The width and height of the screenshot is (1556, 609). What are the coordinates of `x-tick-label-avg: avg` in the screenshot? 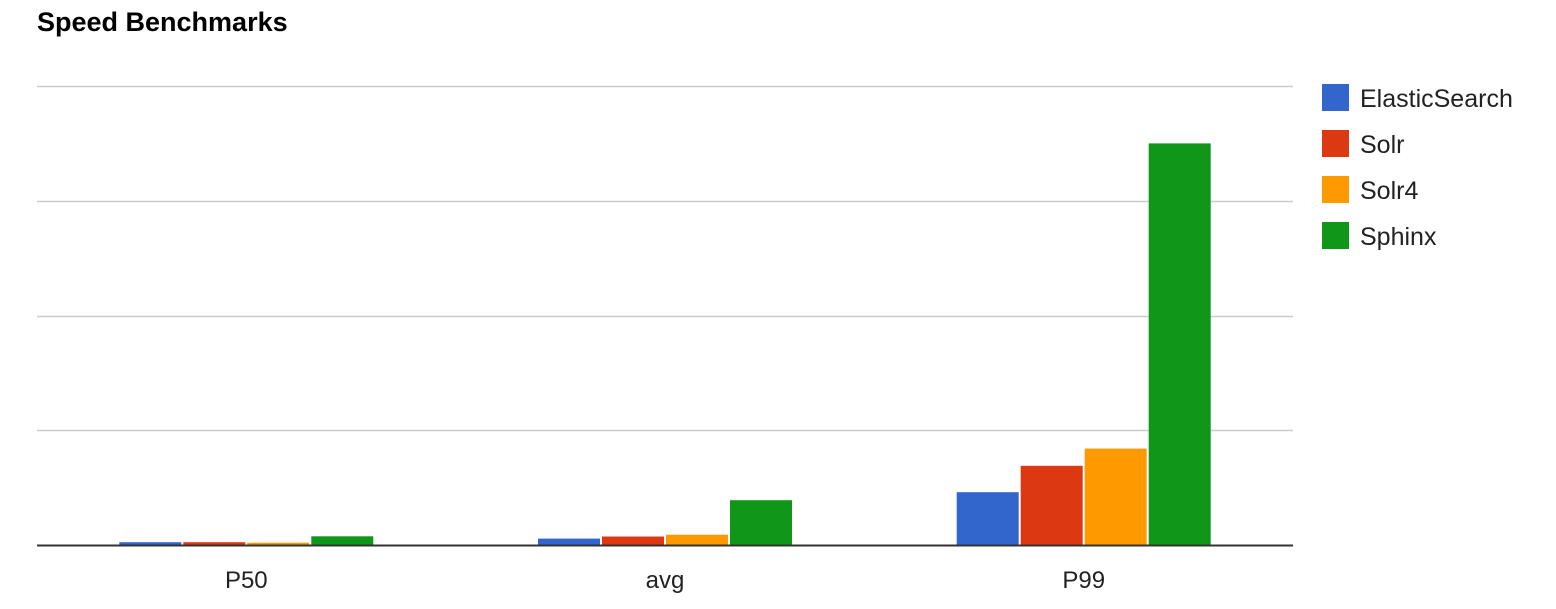 It's located at (665, 580).